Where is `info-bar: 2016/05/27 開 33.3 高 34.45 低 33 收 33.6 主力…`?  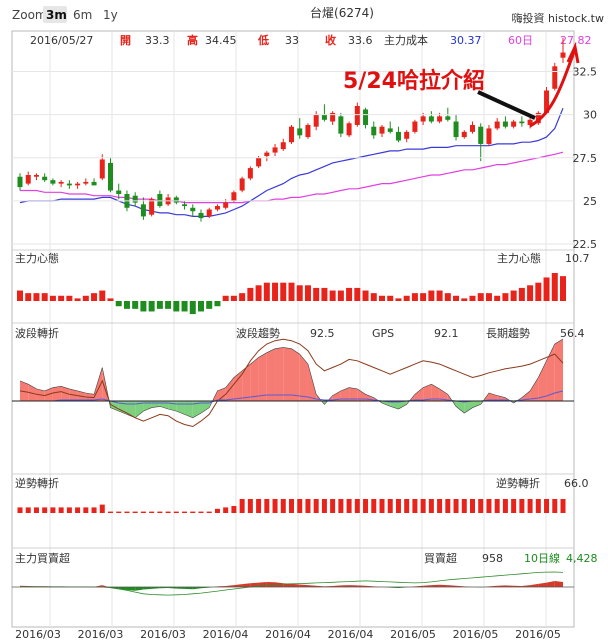 info-bar: 2016/05/27 開 33.3 高 34.45 低 33 收 33.6 主力… is located at coordinates (311, 40).